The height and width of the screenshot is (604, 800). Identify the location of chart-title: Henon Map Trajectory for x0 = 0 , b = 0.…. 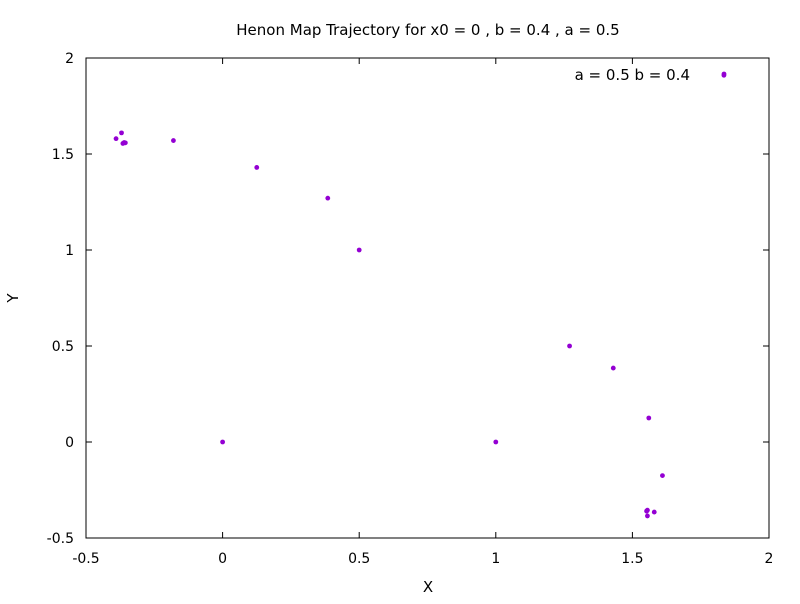
(427, 30).